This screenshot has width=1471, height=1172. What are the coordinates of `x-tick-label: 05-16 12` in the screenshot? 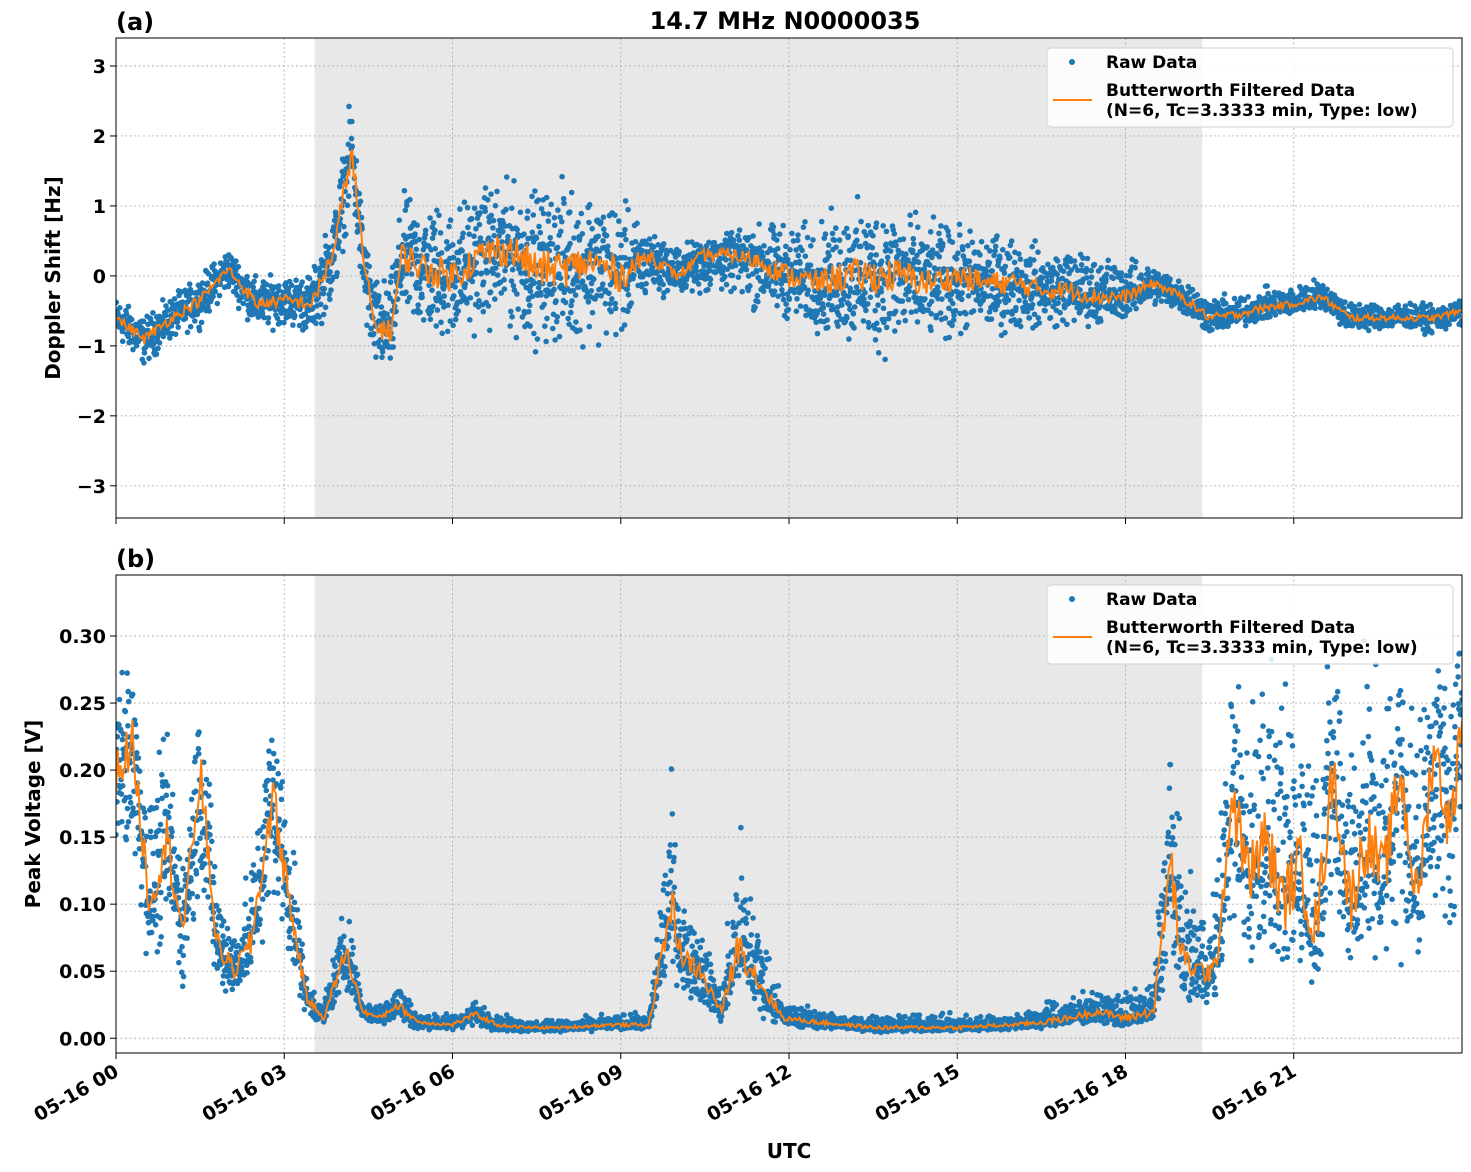 It's located at (749, 1093).